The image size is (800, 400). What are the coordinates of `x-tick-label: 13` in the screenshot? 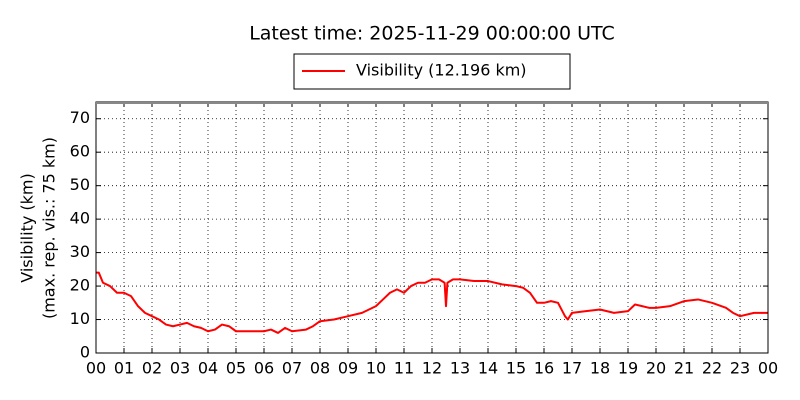 It's located at (460, 368).